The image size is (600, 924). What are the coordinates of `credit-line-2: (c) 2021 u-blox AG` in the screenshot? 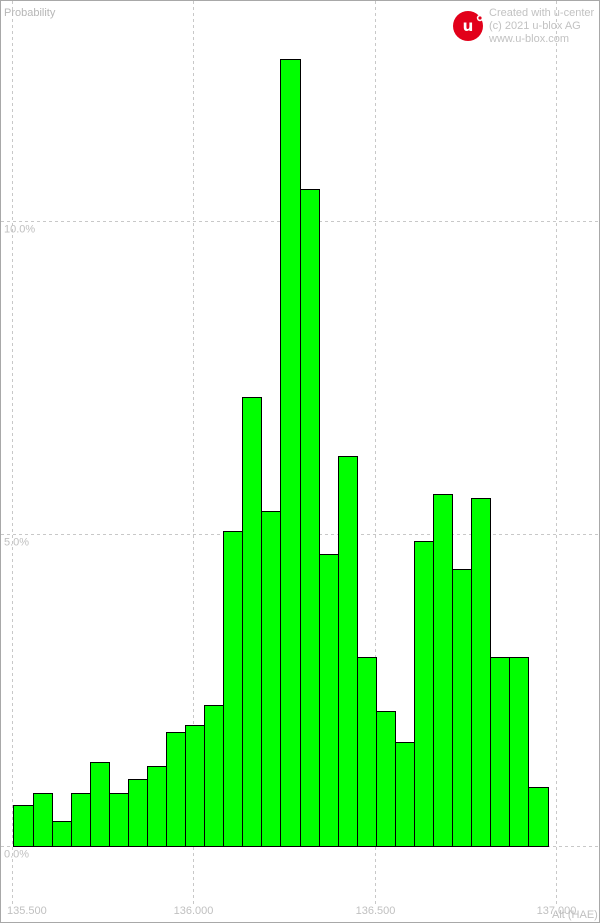 It's located at (535, 26).